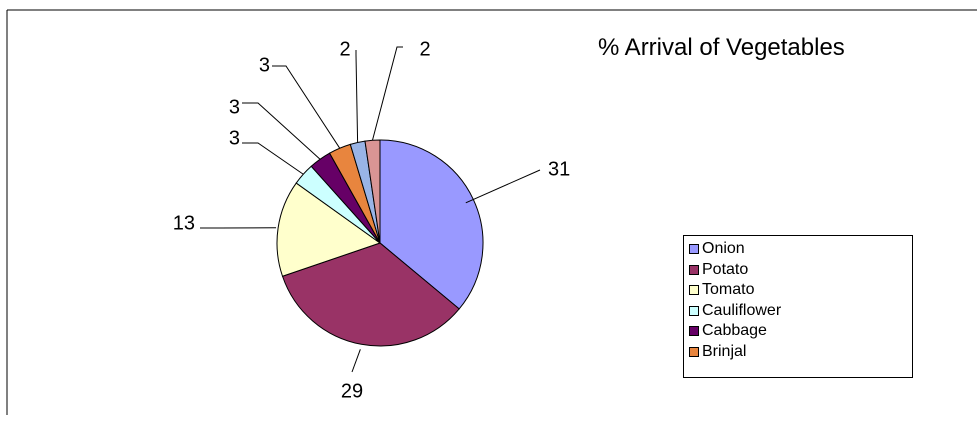 The width and height of the screenshot is (977, 421). What do you see at coordinates (184, 223) in the screenshot?
I see `data-label: 13` at bounding box center [184, 223].